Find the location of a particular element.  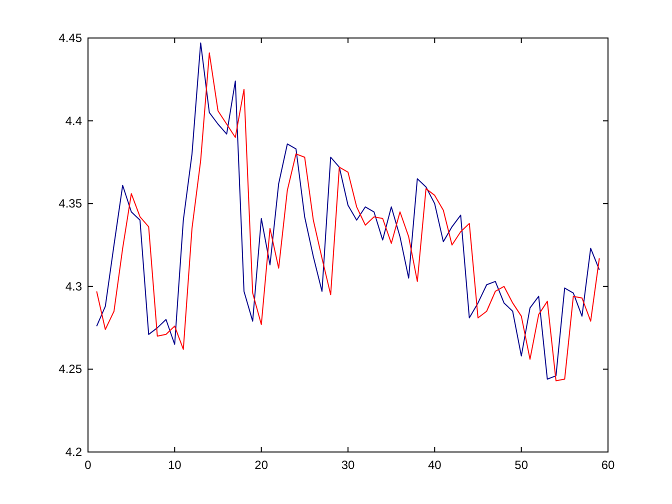

x-tick-label: 50 is located at coordinates (521, 465).